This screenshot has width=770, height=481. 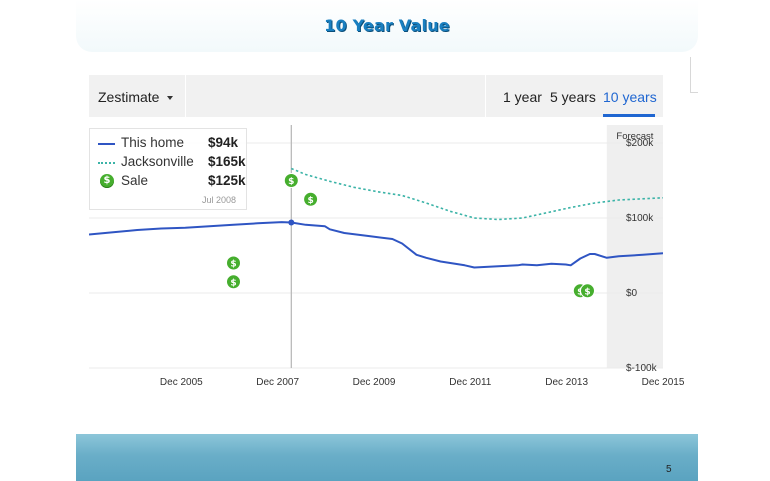 What do you see at coordinates (277, 382) in the screenshot?
I see `x-tick-label: Dec 2007` at bounding box center [277, 382].